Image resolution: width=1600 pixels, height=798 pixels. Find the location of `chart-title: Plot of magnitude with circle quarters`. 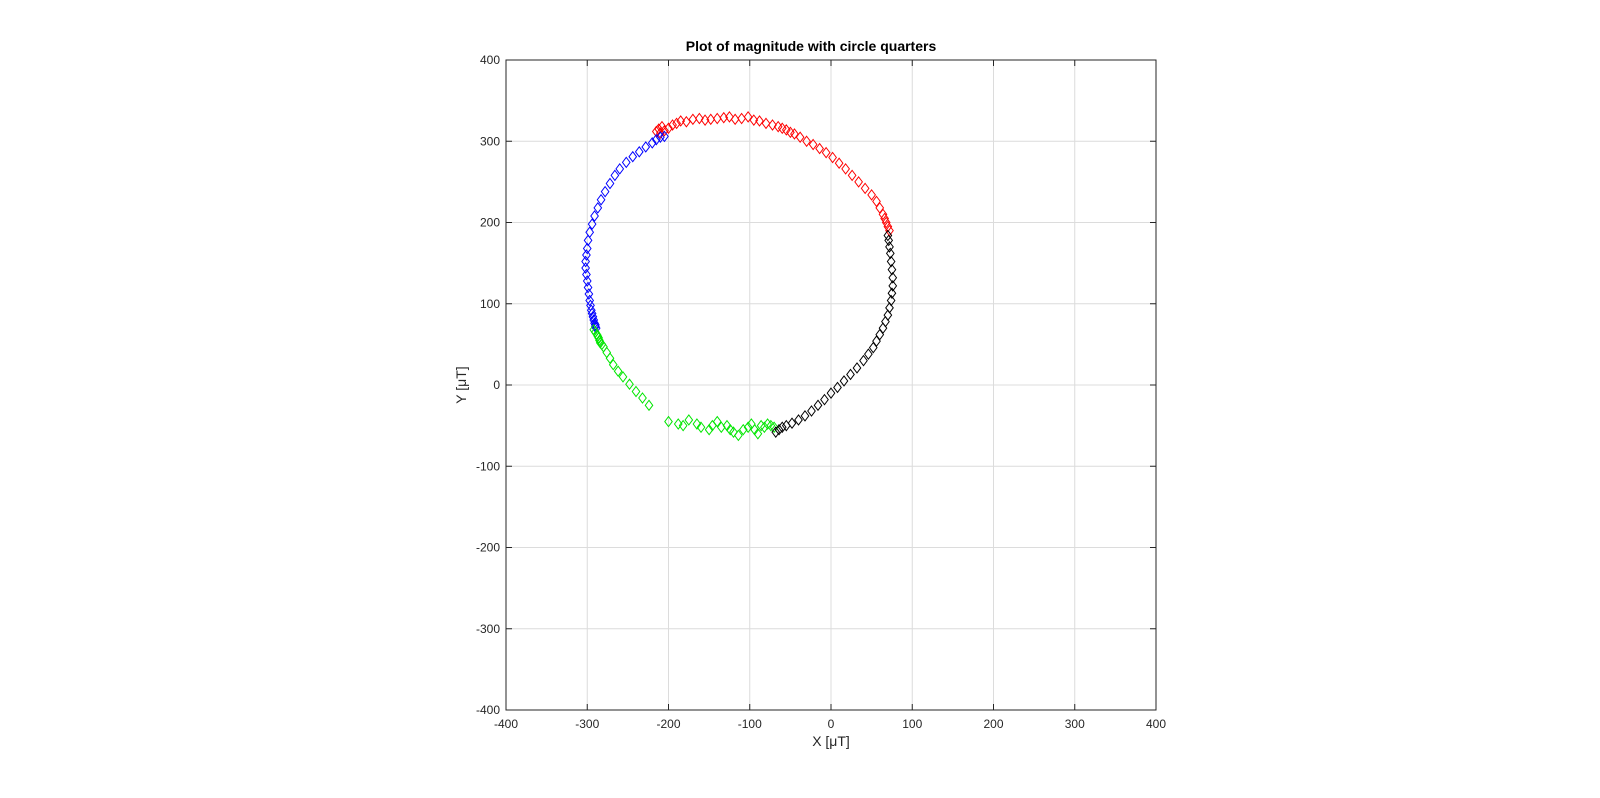

chart-title: Plot of magnitude with circle quarters is located at coordinates (811, 46).